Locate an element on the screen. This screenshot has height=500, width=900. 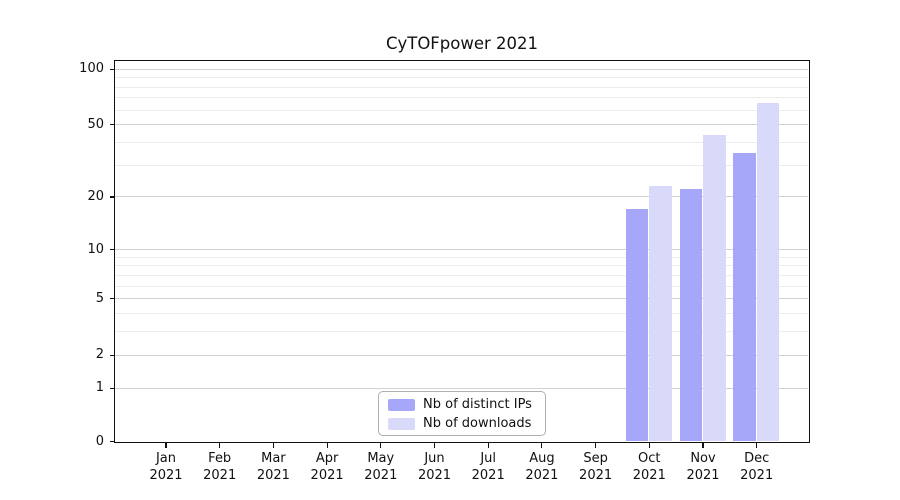
y-tick-label: 1 is located at coordinates (99, 388).